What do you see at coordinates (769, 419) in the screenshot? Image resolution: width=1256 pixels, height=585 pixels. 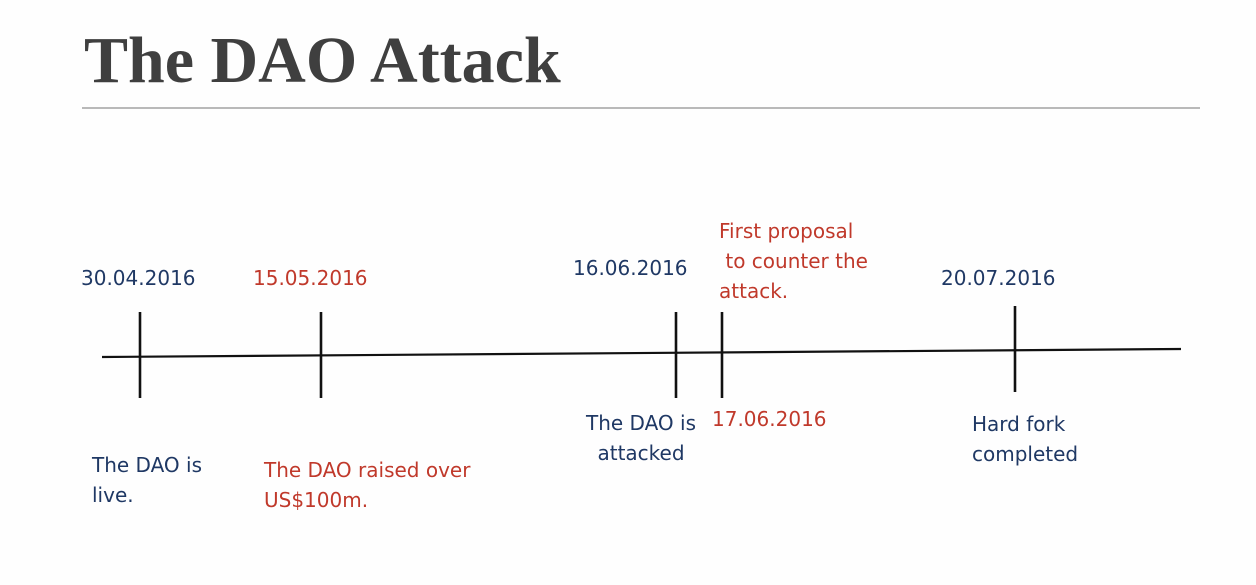 I see `event-date-4: 17.06.2016` at bounding box center [769, 419].